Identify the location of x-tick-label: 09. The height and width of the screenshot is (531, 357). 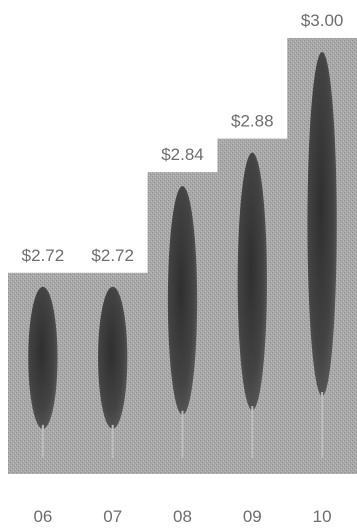
(252, 516).